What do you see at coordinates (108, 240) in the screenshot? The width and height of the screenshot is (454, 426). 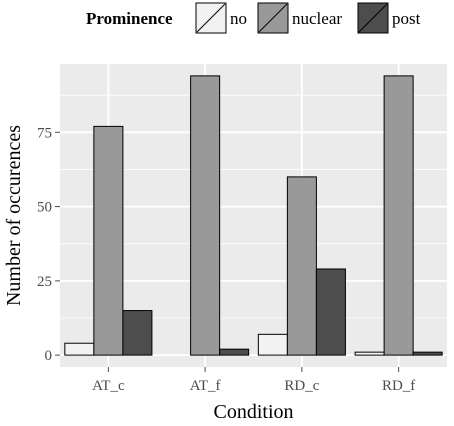 I see `bar-nuclear-AT_c` at bounding box center [108, 240].